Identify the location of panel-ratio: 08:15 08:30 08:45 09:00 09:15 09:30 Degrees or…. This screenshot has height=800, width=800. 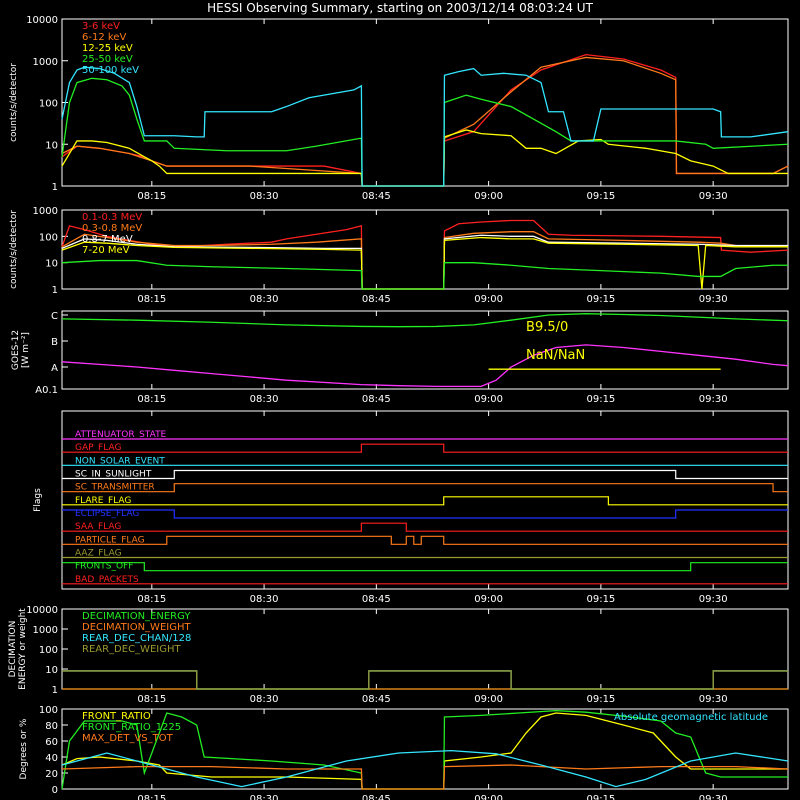
(404, 752).